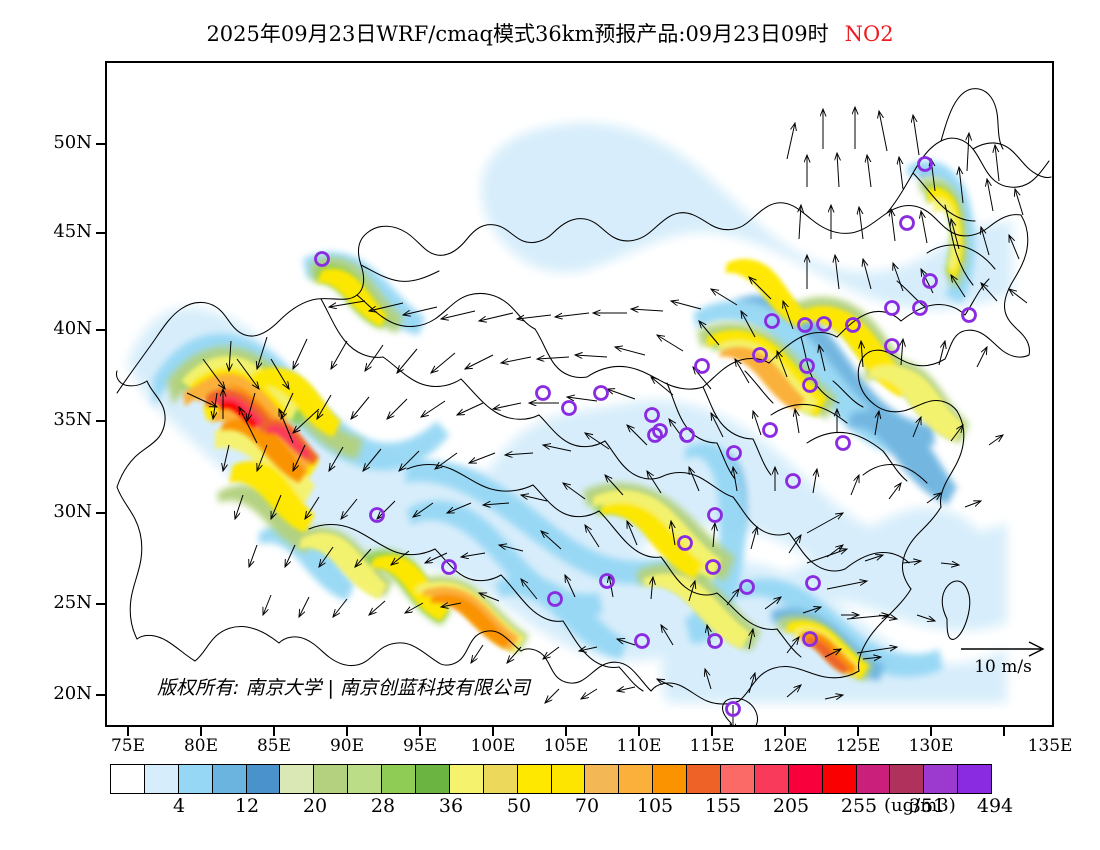  Describe the element at coordinates (347, 746) in the screenshot. I see `xtick-label-90e: 90E` at that location.